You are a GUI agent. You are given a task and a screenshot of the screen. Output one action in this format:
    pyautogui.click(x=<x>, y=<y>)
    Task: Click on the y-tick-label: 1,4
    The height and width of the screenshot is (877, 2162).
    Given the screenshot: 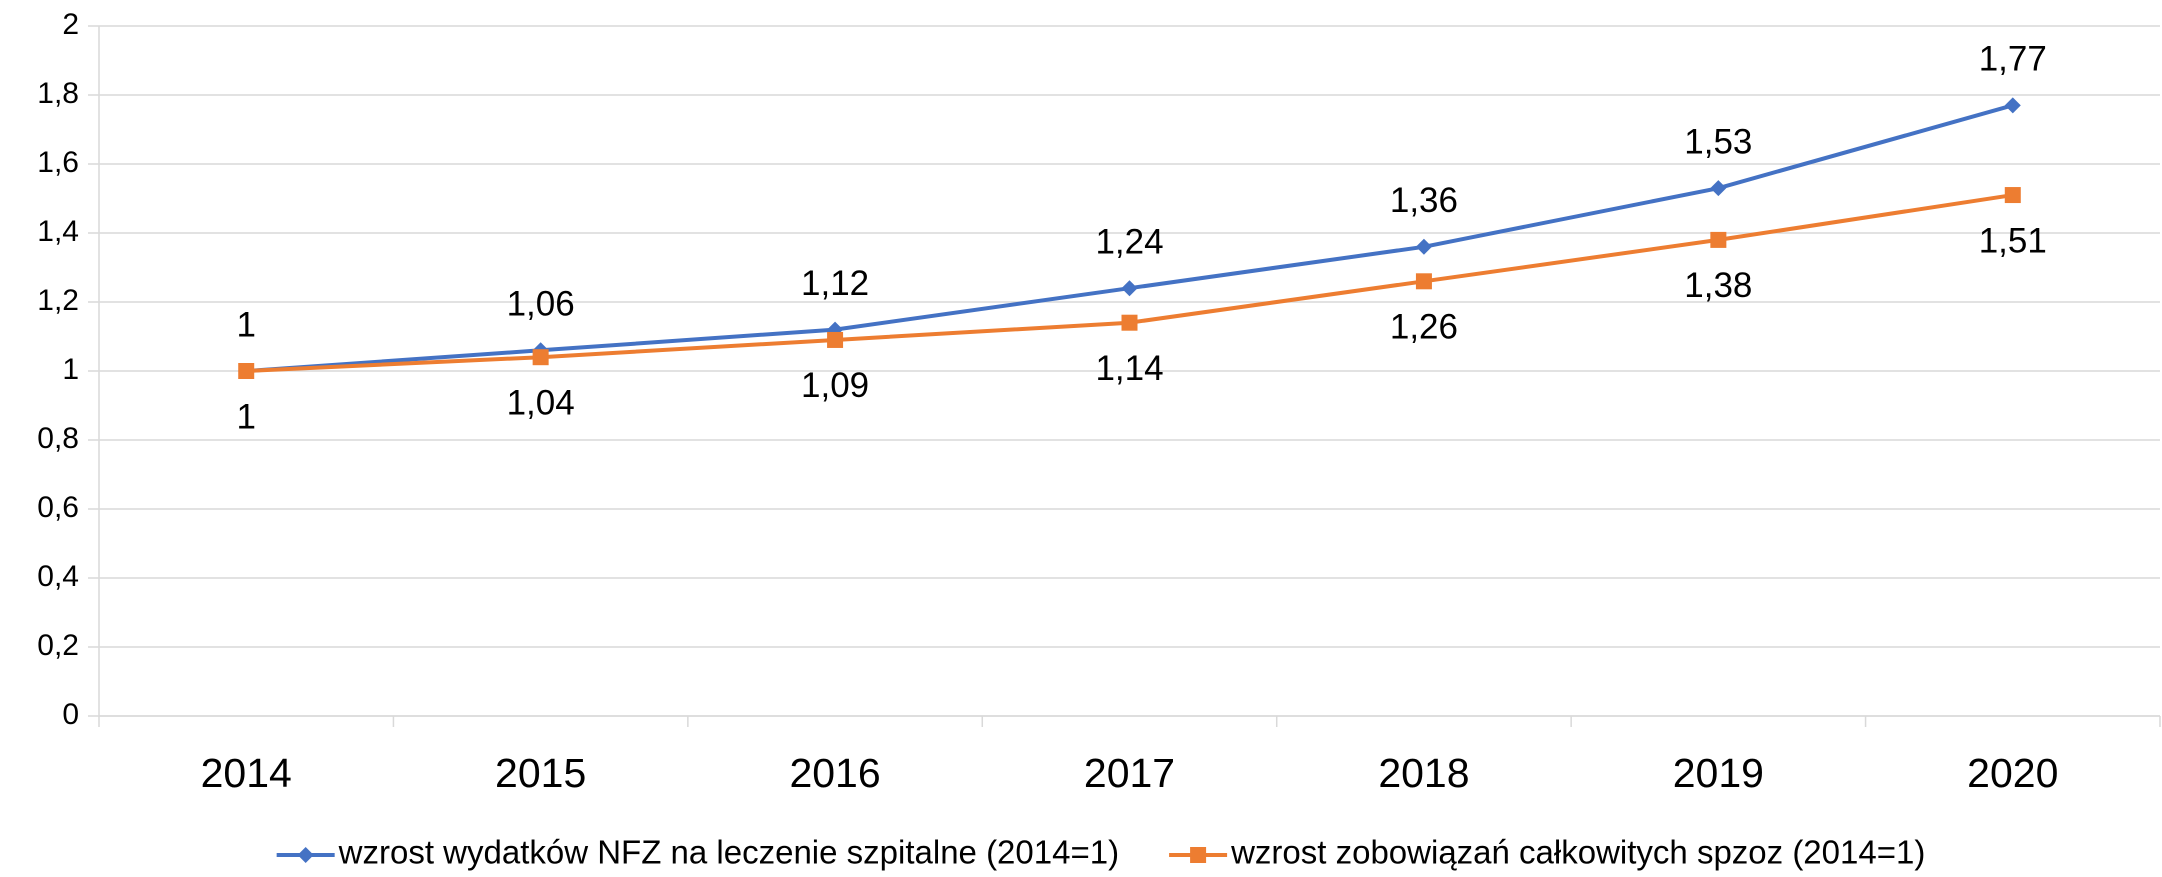 What is the action you would take?
    pyautogui.click(x=58, y=231)
    